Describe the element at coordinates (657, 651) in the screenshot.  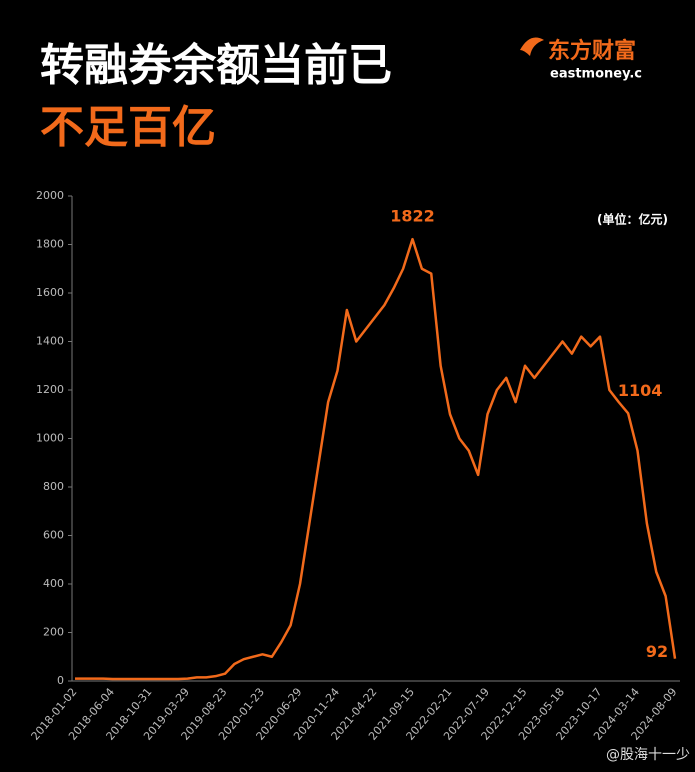
I see `value-label: 92` at that location.